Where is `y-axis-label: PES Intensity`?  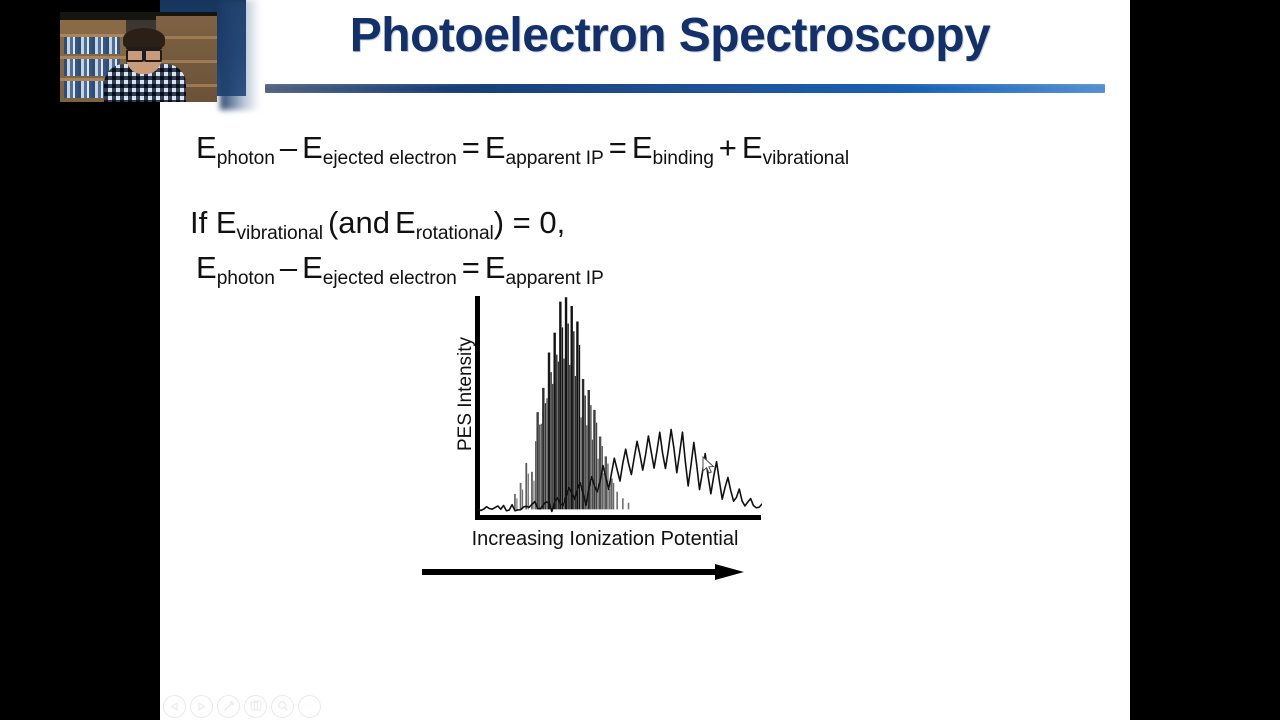
y-axis-label: PES Intensity is located at coordinates (465, 394).